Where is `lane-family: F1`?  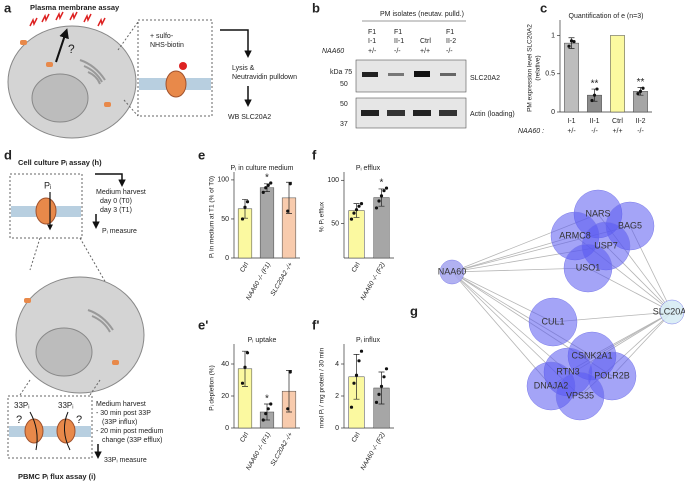 lane-family: F1 is located at coordinates (398, 32).